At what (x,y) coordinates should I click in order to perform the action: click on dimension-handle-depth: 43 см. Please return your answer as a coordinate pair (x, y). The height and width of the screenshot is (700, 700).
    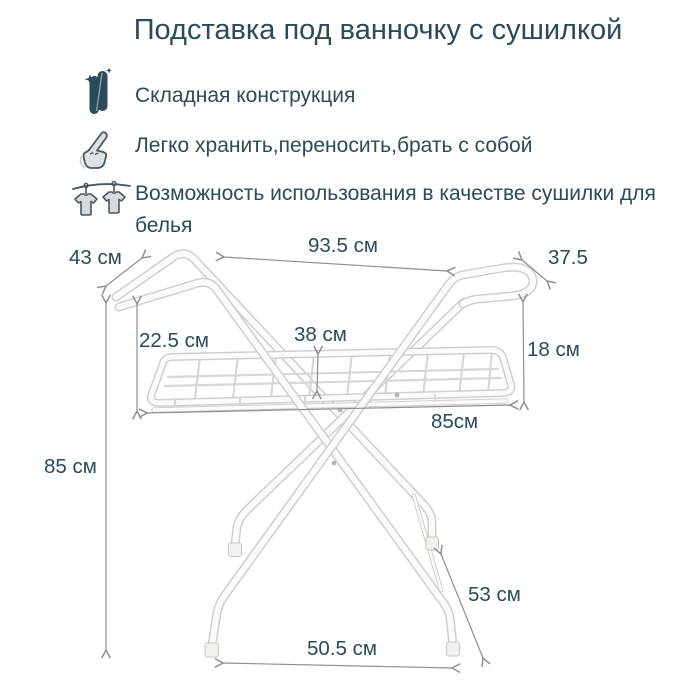
    Looking at the image, I should click on (110, 270).